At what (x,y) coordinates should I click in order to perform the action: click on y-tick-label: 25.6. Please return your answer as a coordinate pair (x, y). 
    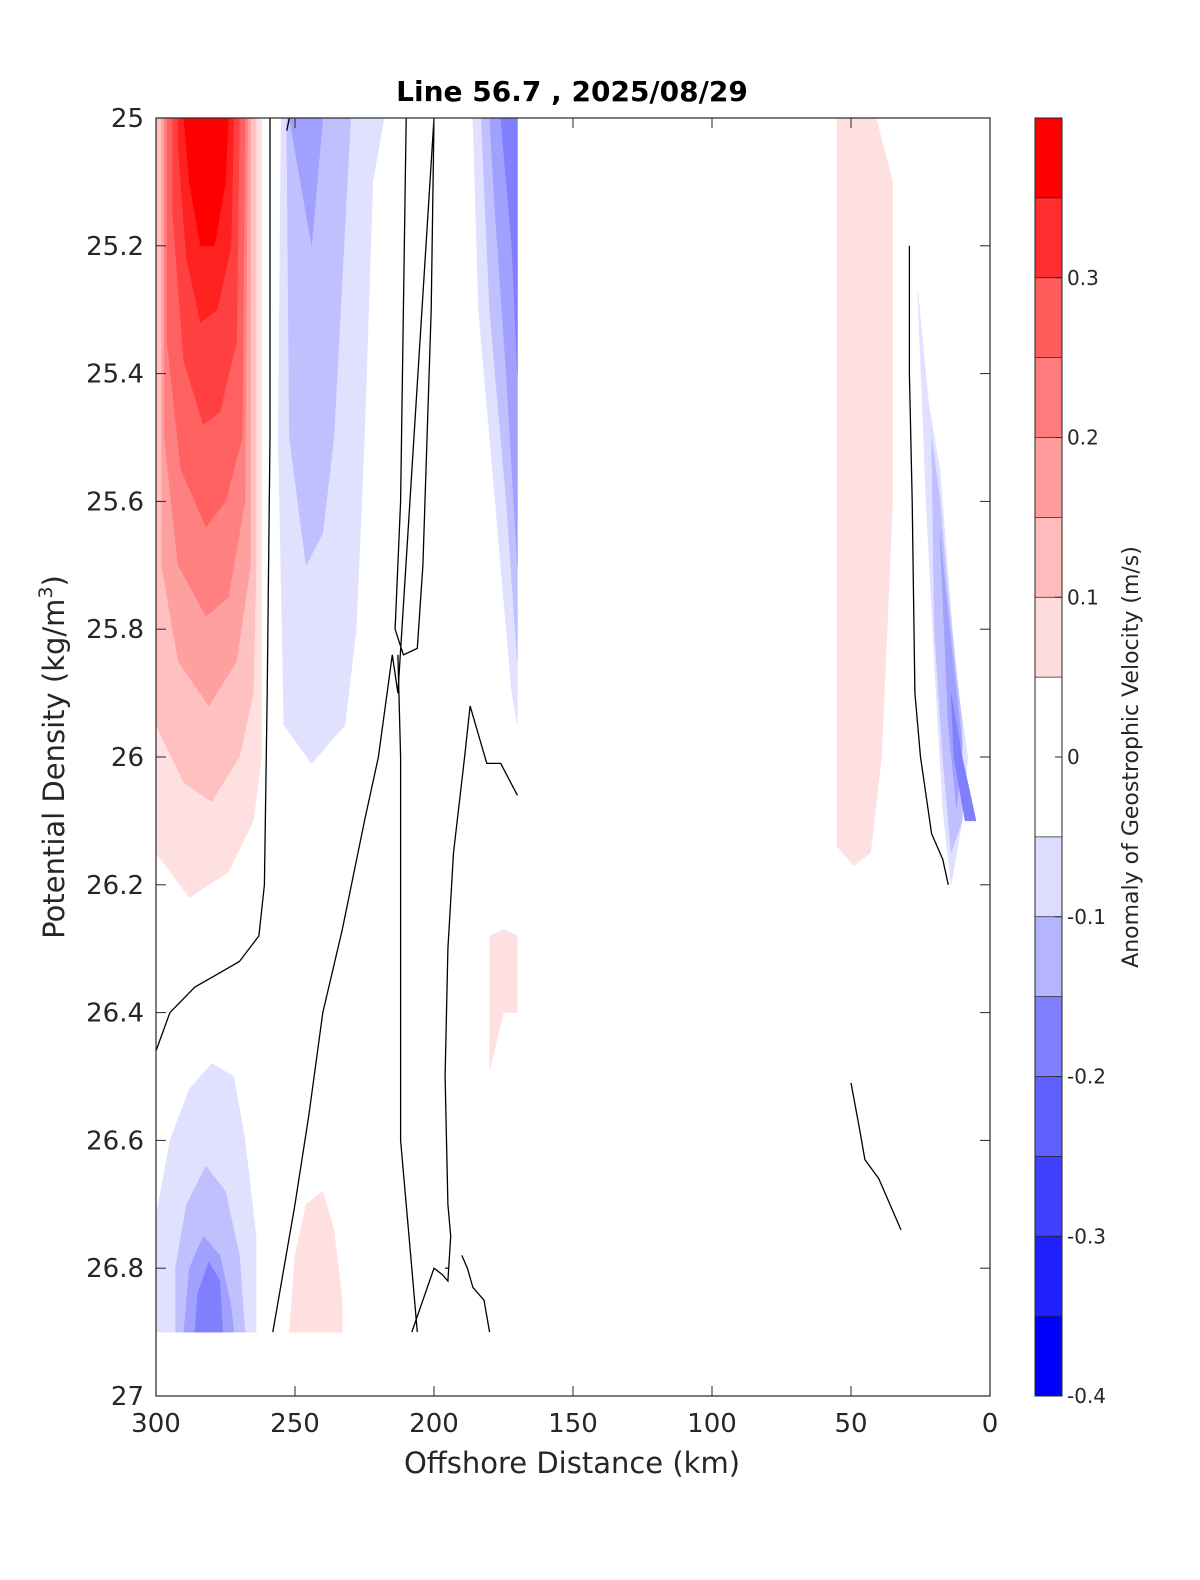
    Looking at the image, I should click on (115, 502).